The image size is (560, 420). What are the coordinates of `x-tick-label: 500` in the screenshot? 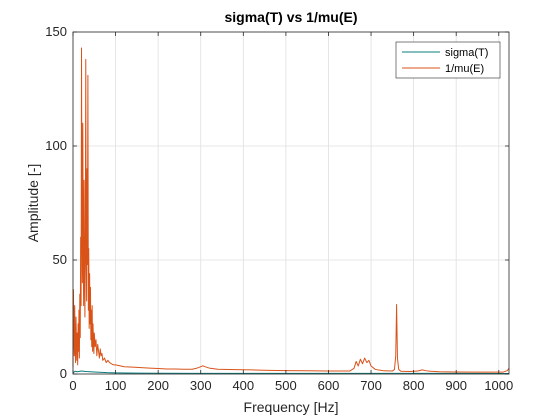 It's located at (286, 385).